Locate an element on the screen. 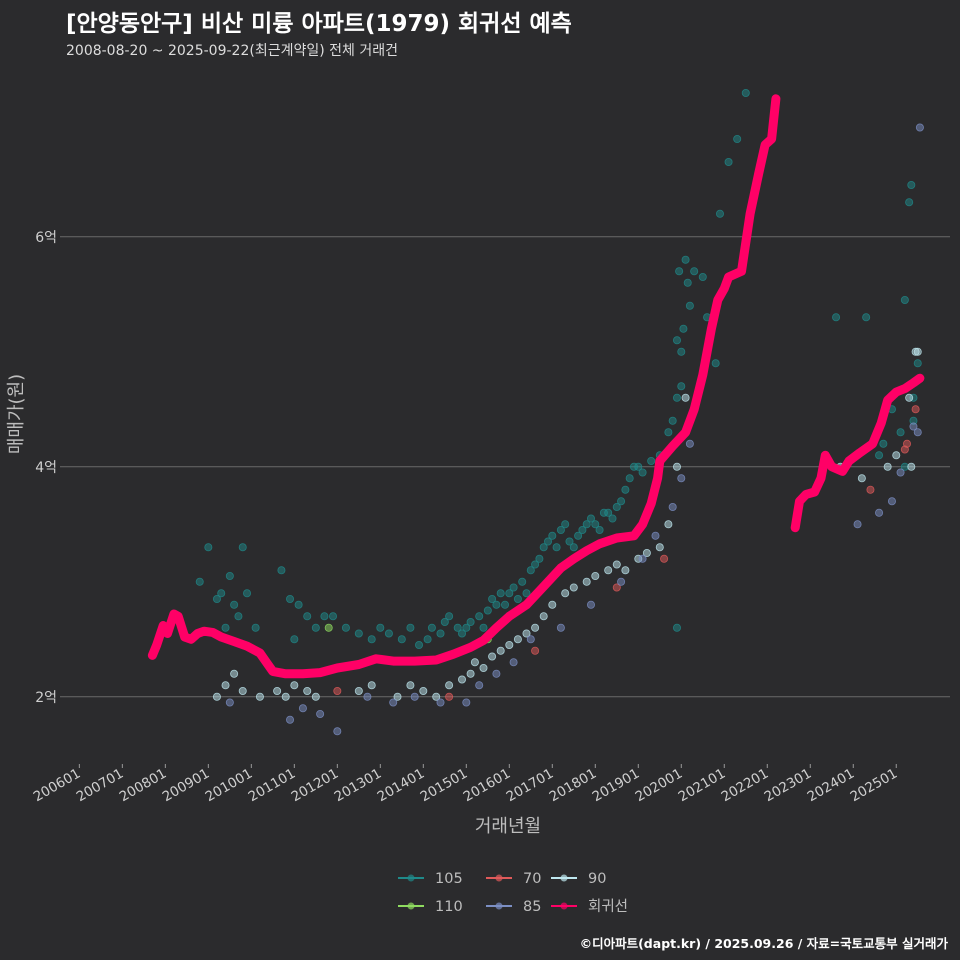 This screenshot has width=960, height=960. legend-label: 85 is located at coordinates (532, 907).